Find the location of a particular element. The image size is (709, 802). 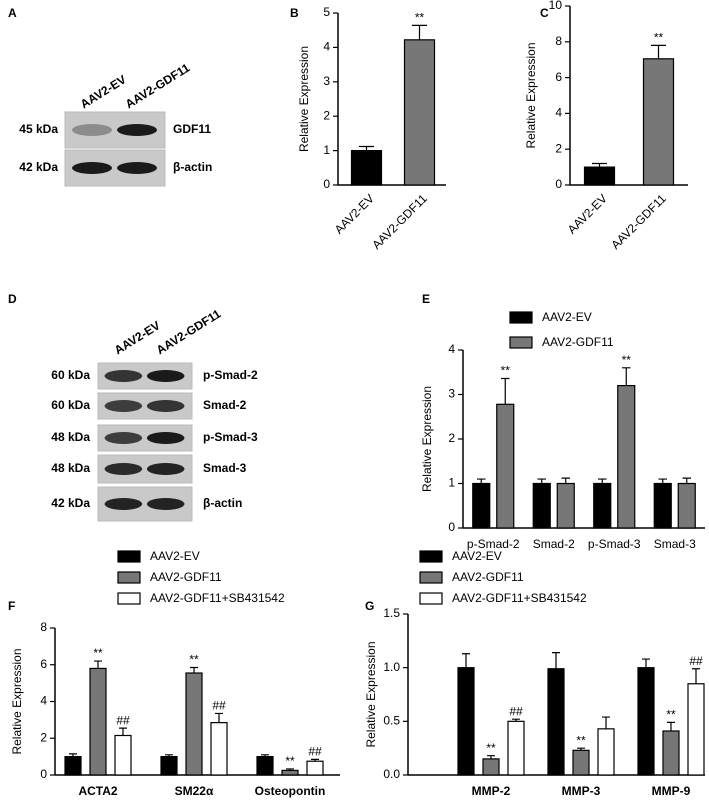

y-tick-label: 3 is located at coordinates (326, 81).